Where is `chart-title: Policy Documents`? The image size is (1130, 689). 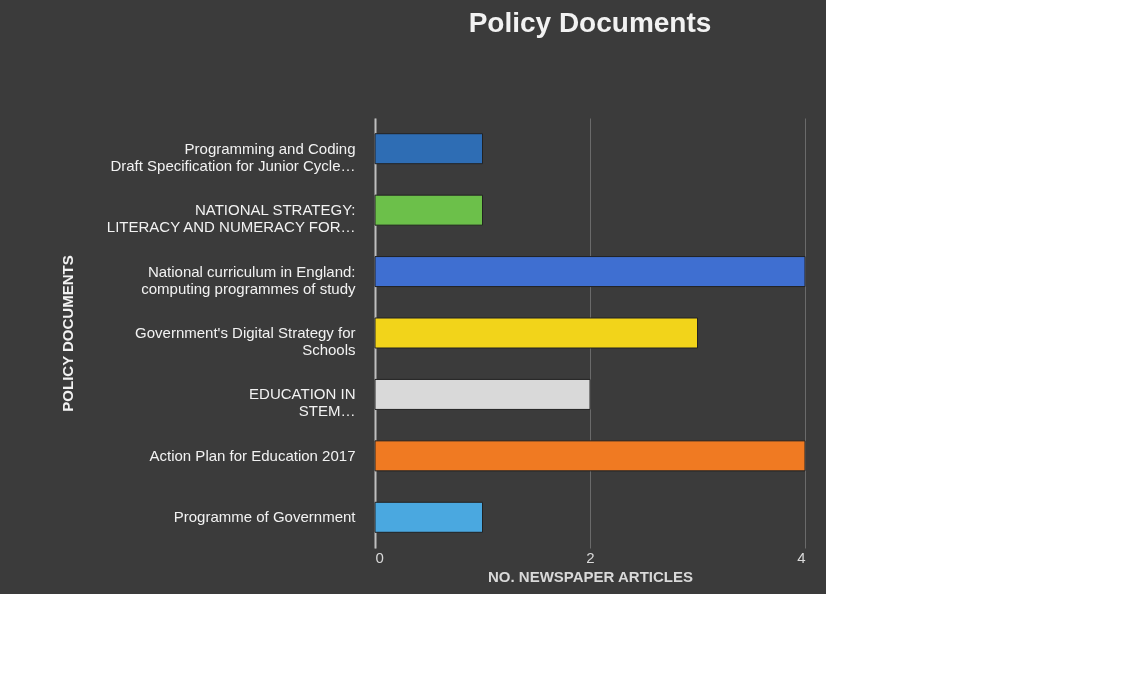 chart-title: Policy Documents is located at coordinates (590, 22).